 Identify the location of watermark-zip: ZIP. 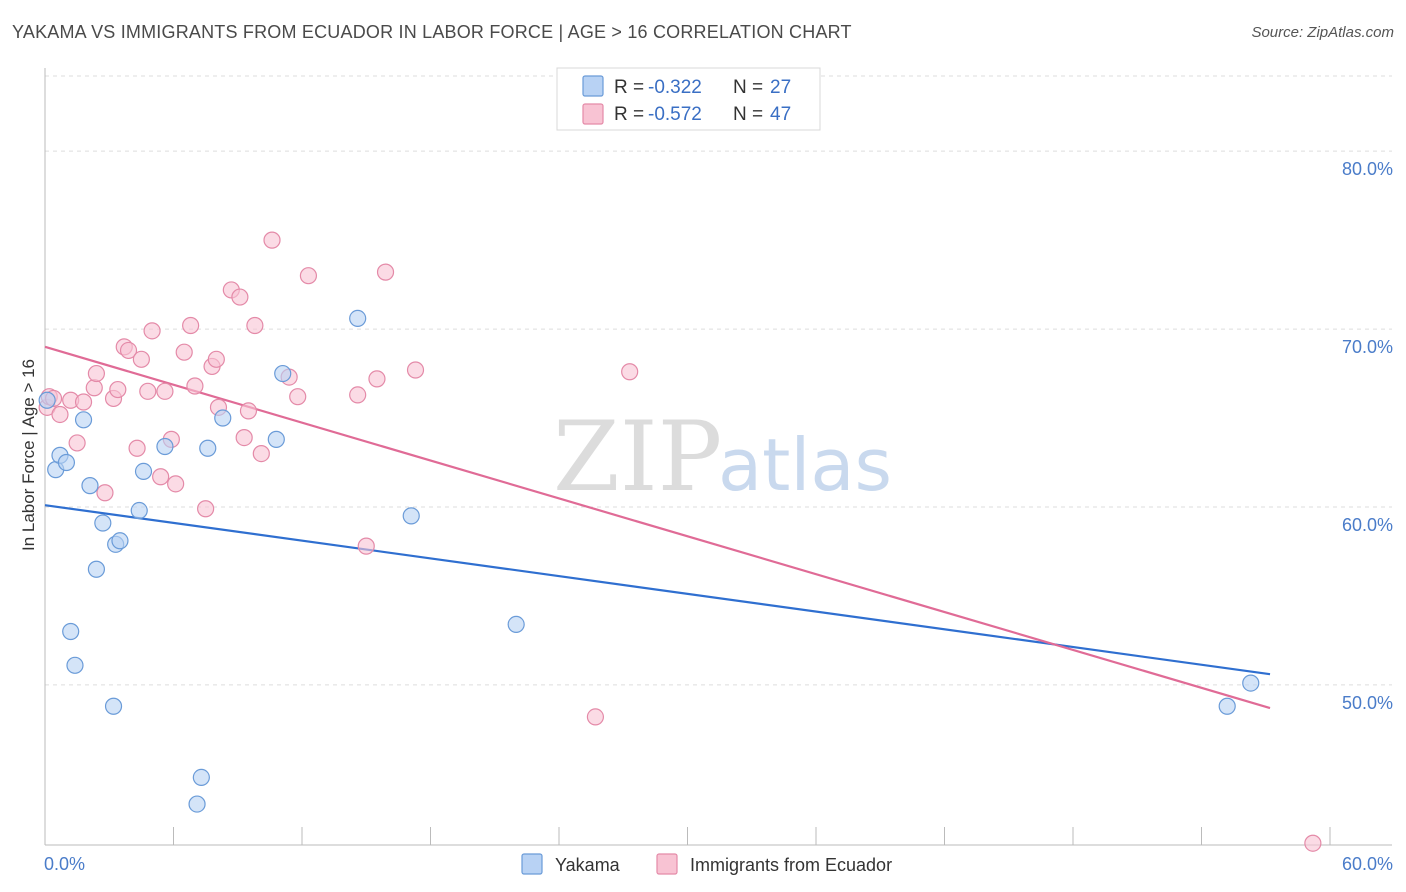
(637, 457).